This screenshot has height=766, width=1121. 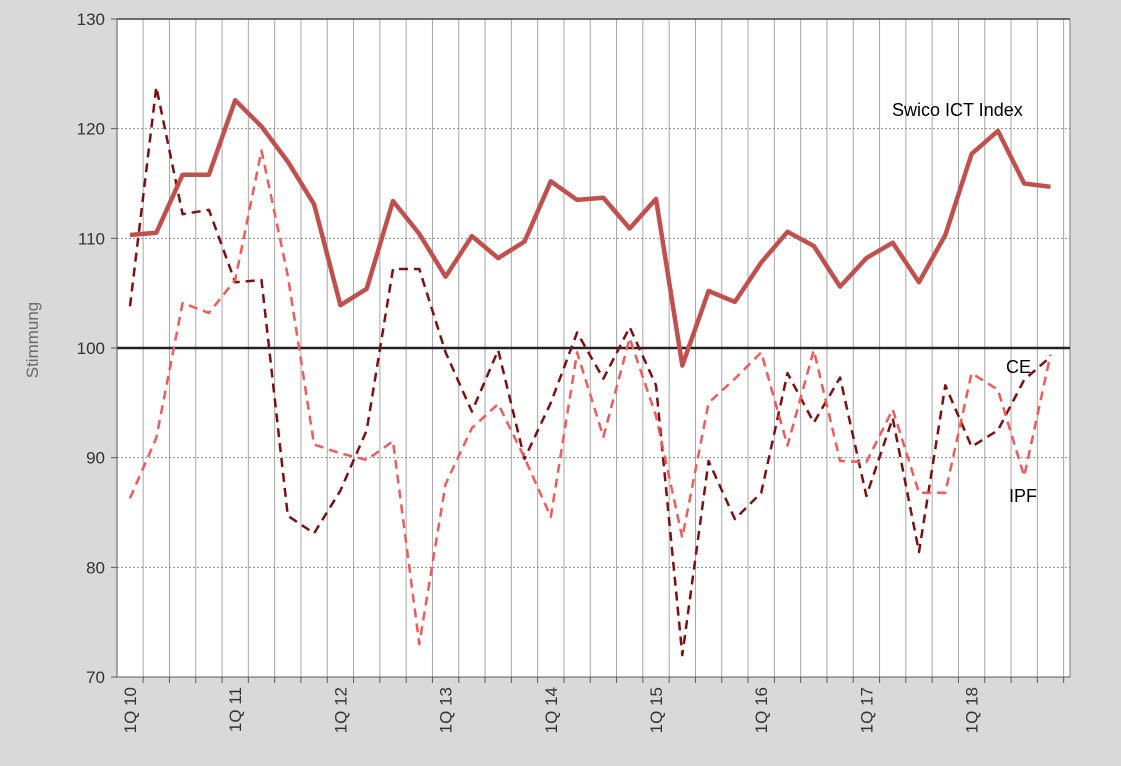 I want to click on series-label-ce: CE, so click(x=1018, y=367).